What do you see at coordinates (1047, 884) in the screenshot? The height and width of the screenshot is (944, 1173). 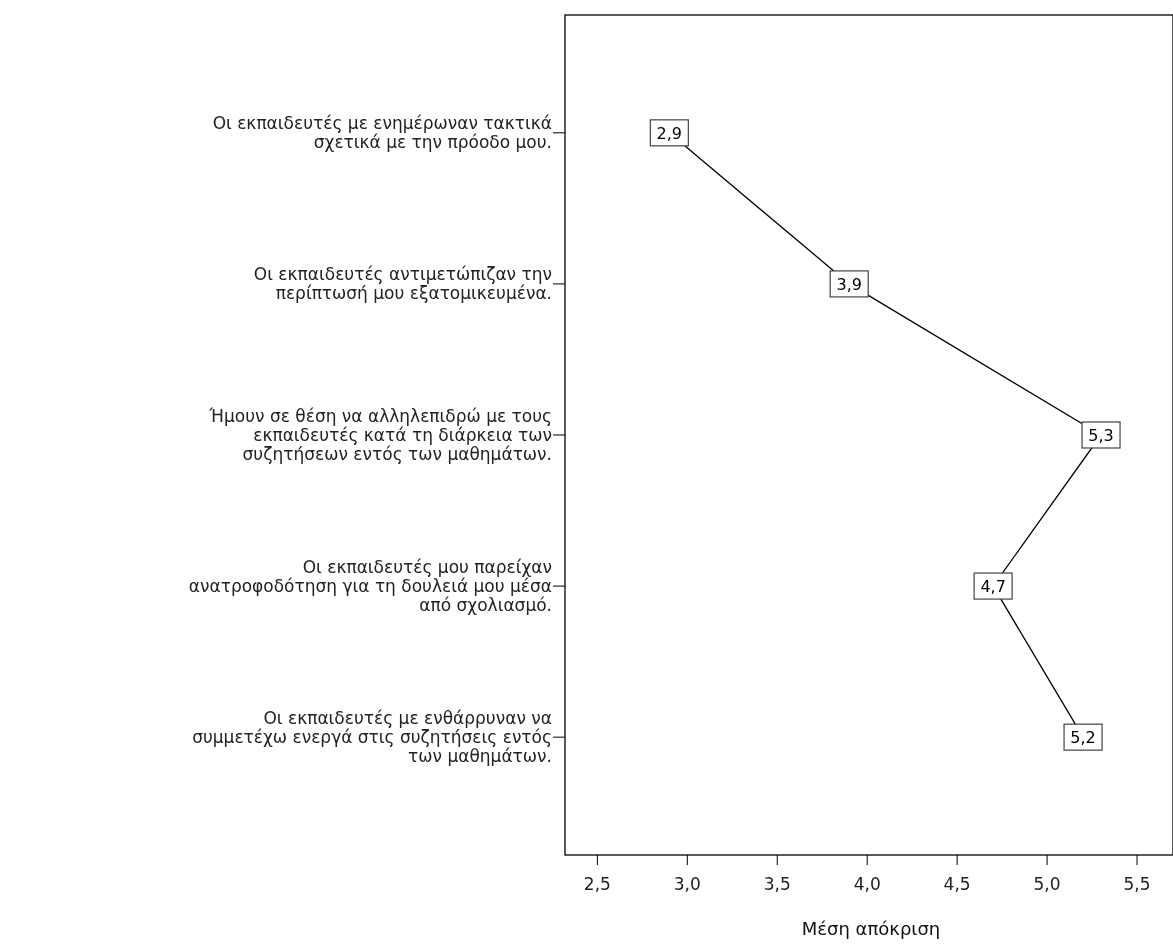 I see `x-tick-label: 5,0` at bounding box center [1047, 884].